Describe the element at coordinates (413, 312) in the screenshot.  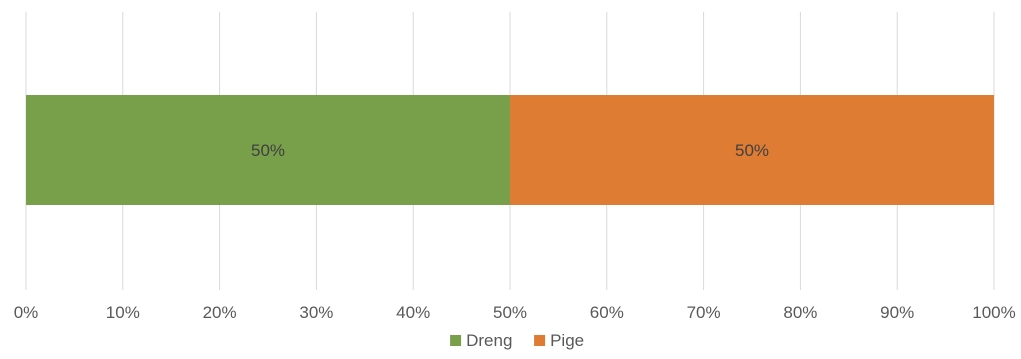
I see `x-tick-label: 40%` at that location.